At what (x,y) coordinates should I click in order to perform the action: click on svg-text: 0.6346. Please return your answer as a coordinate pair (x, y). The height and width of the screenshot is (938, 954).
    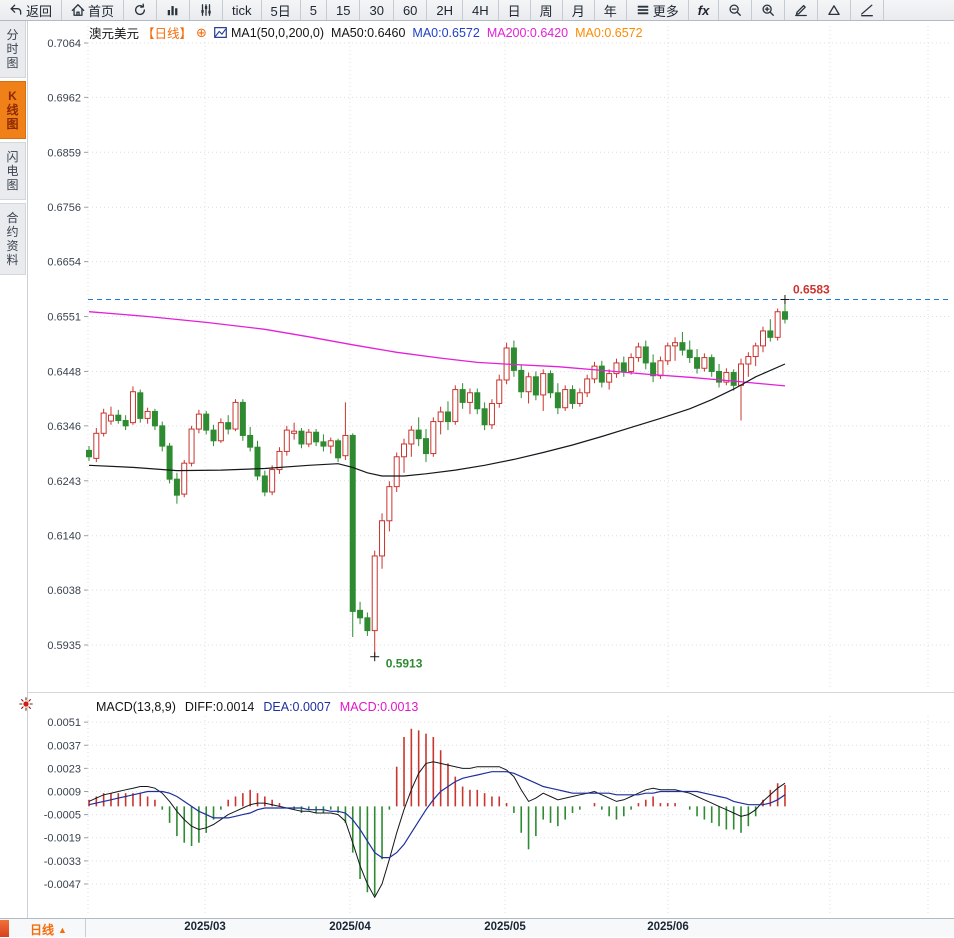
    Looking at the image, I should click on (64, 427).